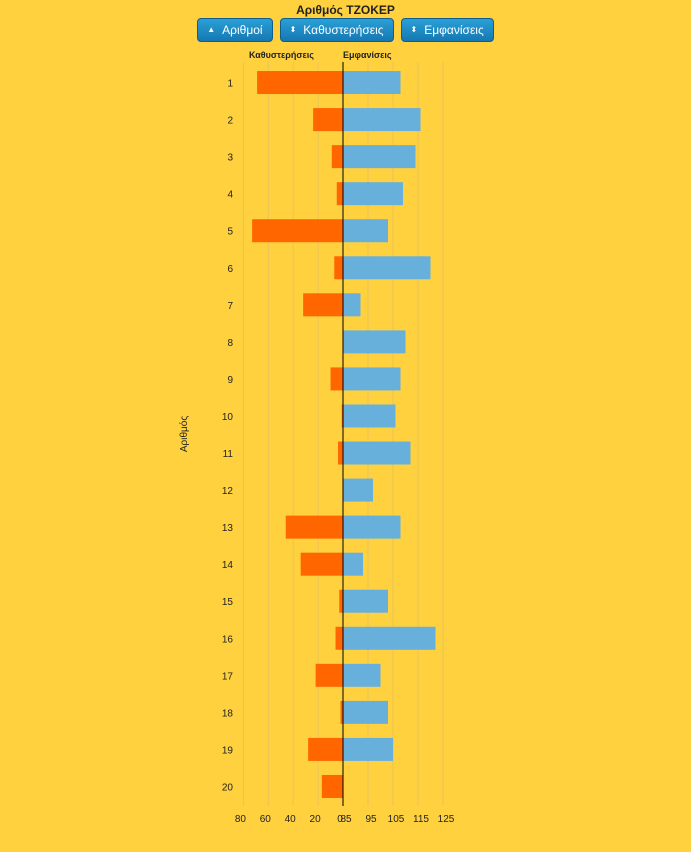 The width and height of the screenshot is (691, 852). Describe the element at coordinates (291, 819) in the screenshot. I see `left-axis-tick-label: 40` at that location.